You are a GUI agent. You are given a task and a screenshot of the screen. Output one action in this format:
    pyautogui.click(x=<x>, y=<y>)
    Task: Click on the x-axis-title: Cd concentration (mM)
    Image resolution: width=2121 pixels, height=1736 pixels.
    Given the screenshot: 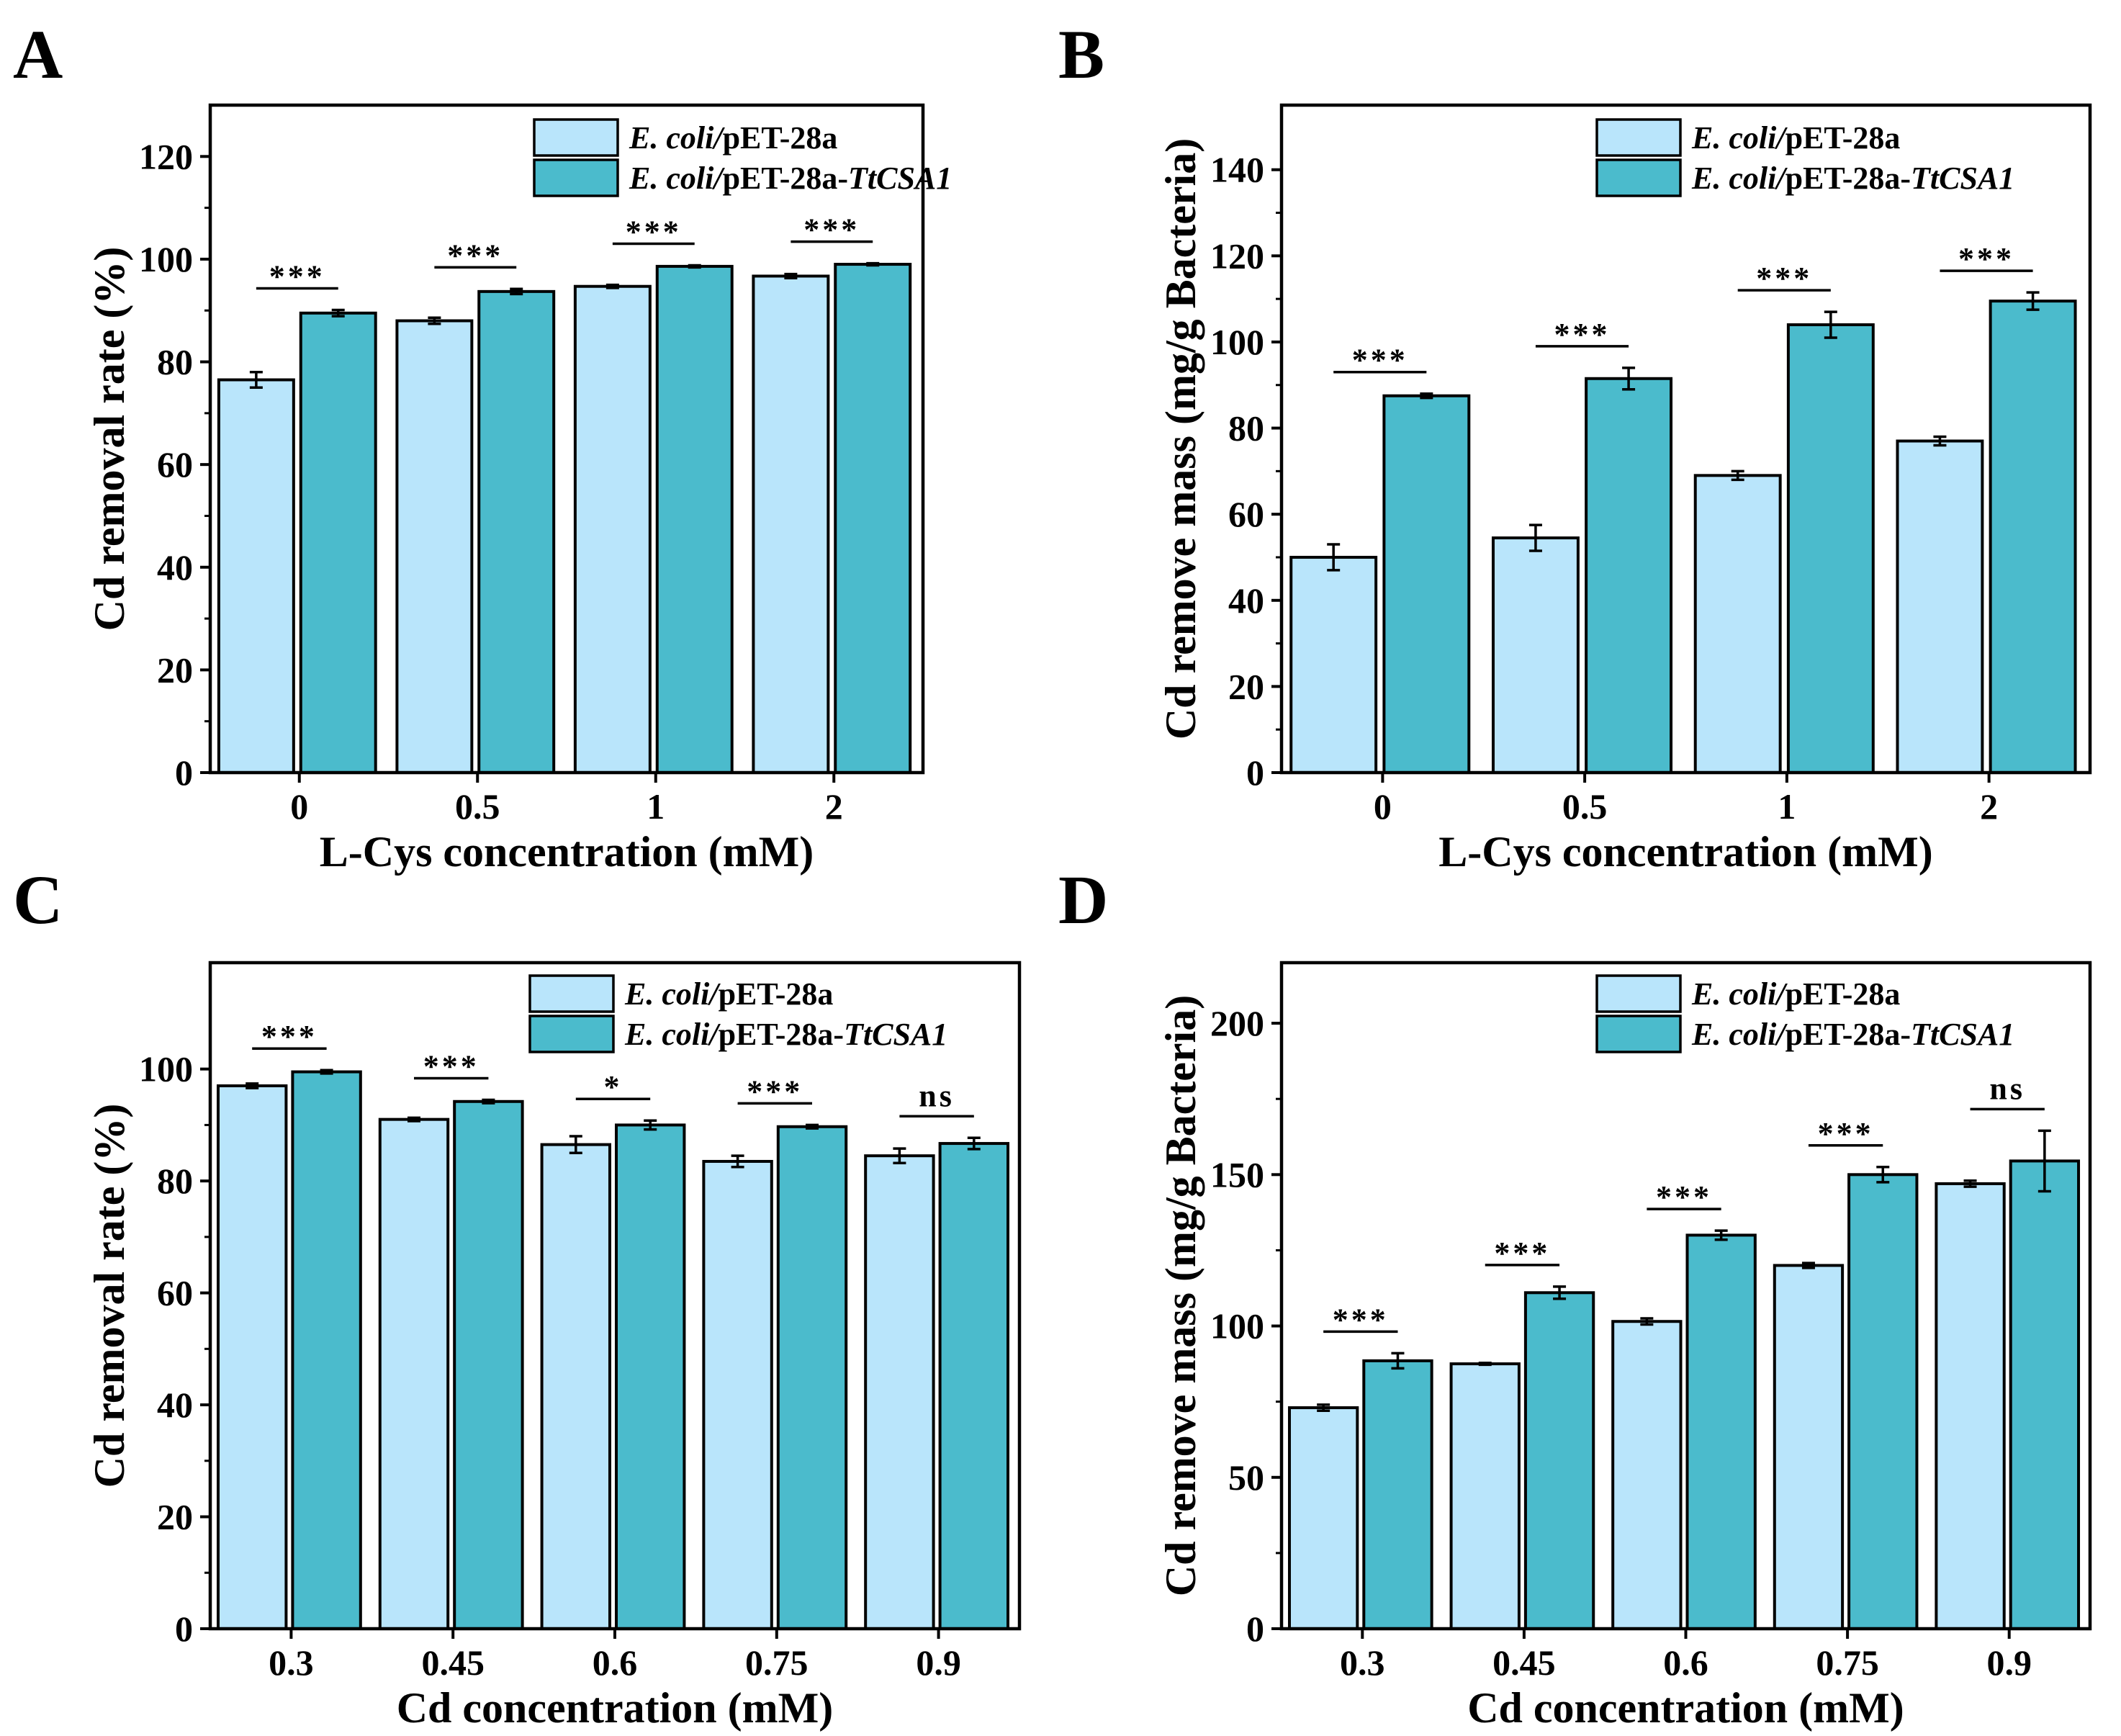 What is the action you would take?
    pyautogui.click(x=615, y=1708)
    